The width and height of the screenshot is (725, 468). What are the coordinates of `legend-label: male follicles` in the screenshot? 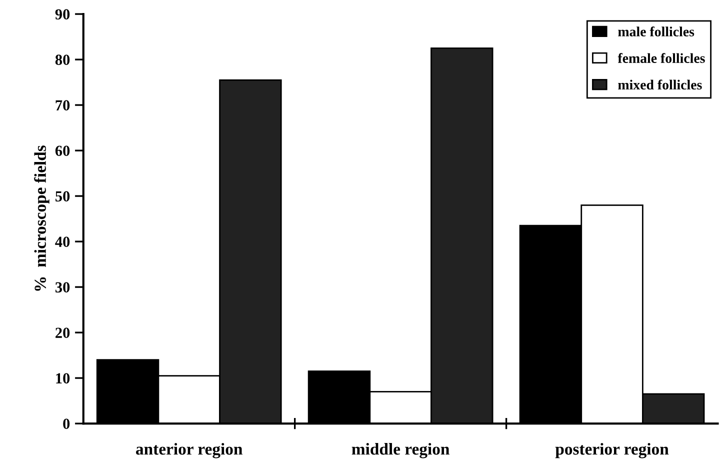 It's located at (656, 31).